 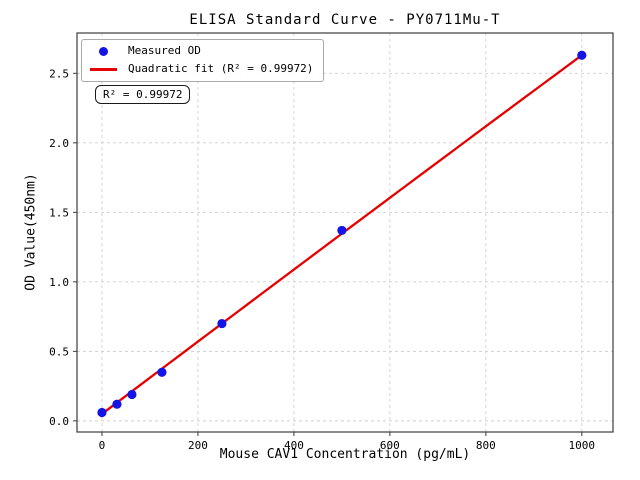 I want to click on y-tick-label: 1.0, so click(x=59, y=282).